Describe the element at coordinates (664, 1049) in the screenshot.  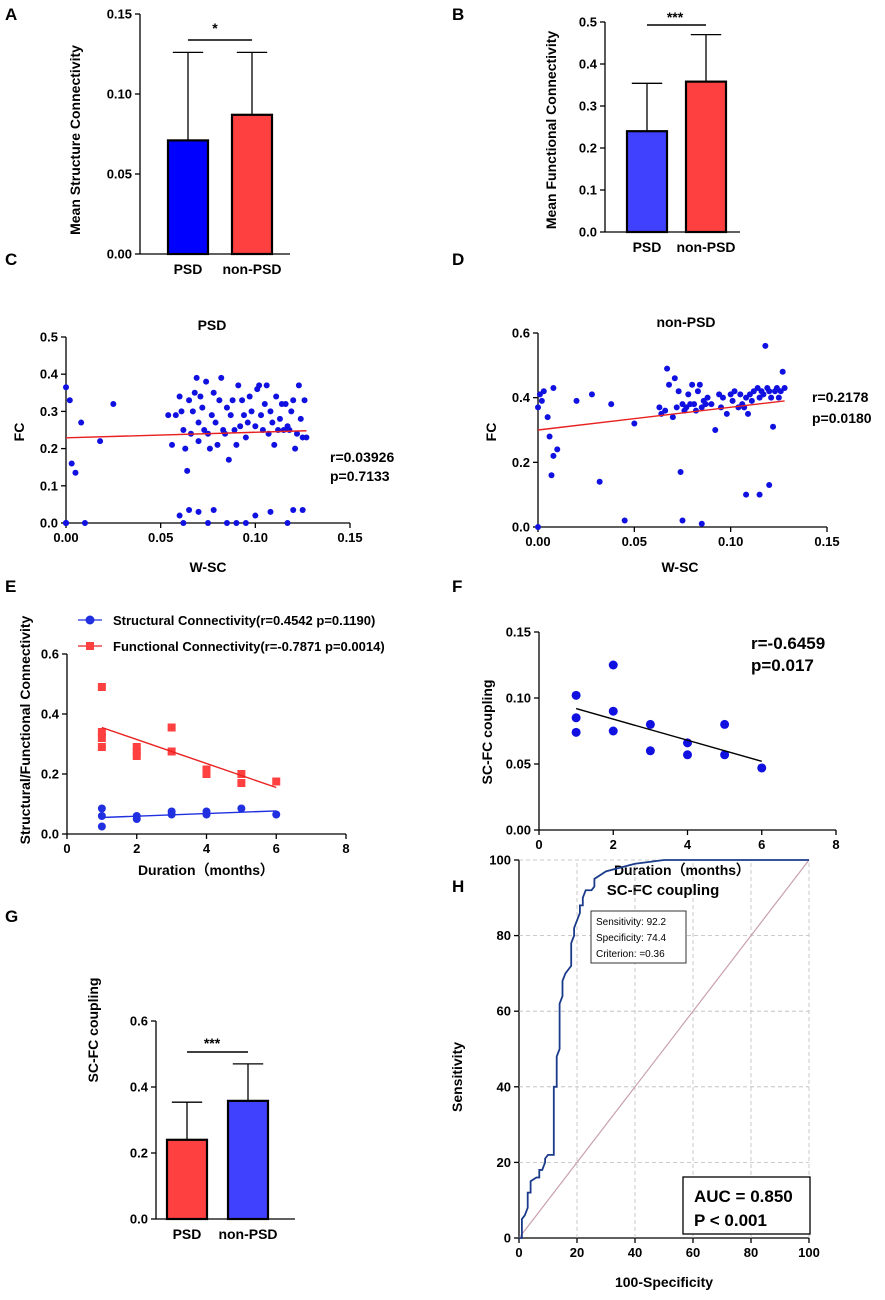
I see `reference-diagonal` at that location.